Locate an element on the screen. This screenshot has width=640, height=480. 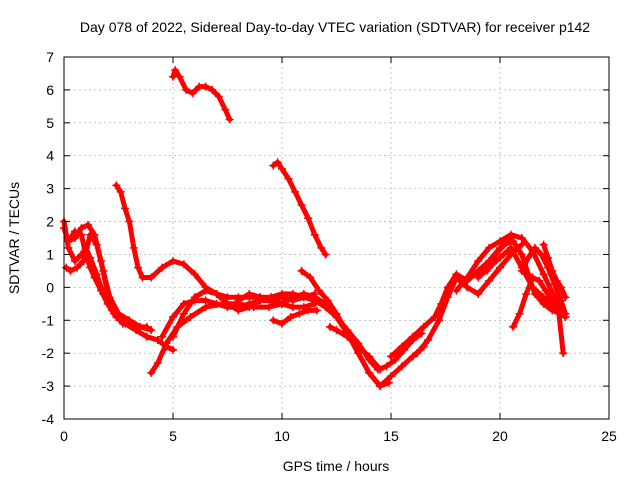
y-axis-title: SDTVAR / TECUs is located at coordinates (14, 238).